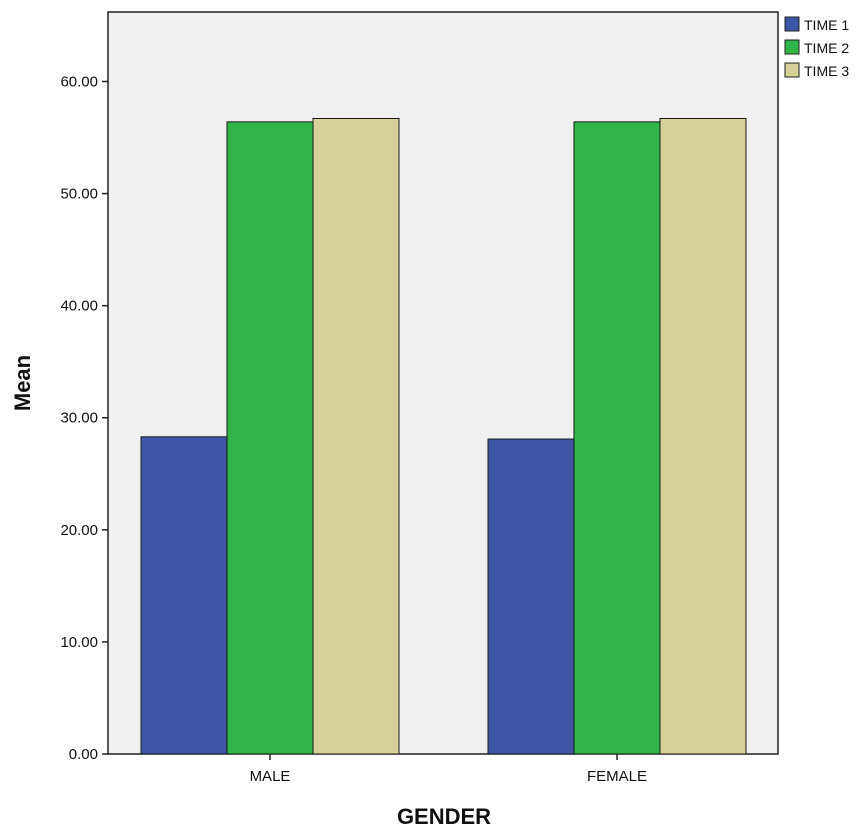  What do you see at coordinates (826, 25) in the screenshot?
I see `legend-label-time-1: TIME 1` at bounding box center [826, 25].